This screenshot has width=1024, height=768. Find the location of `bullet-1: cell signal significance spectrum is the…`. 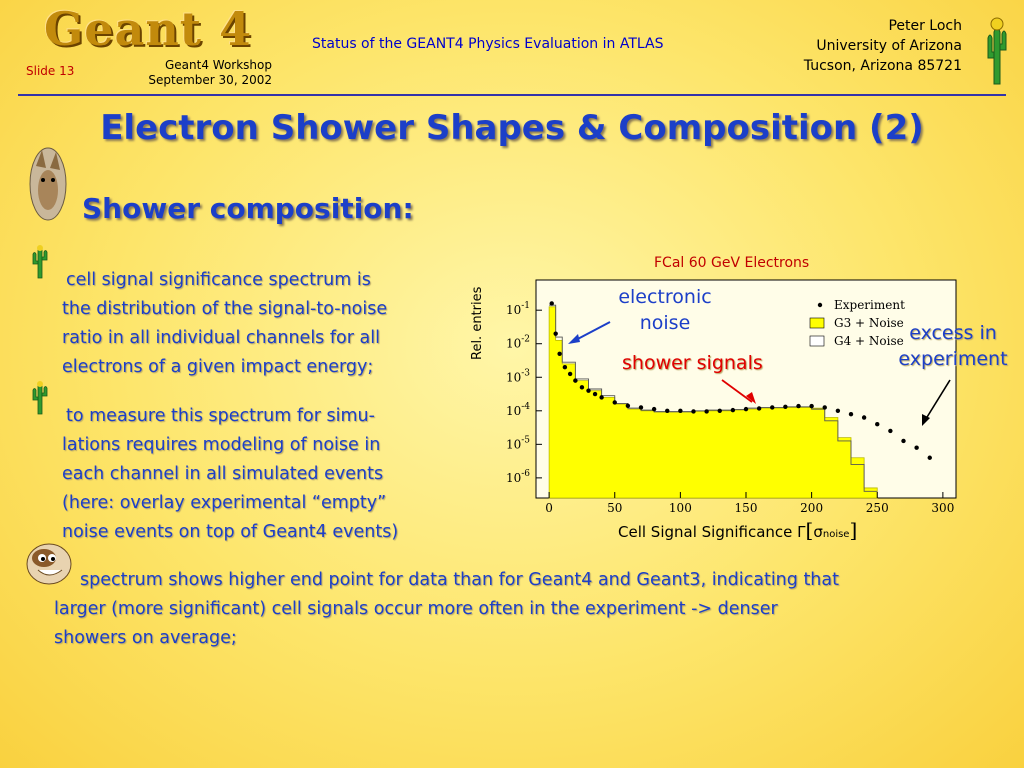

bullet-1: cell signal significance spectrum is the… is located at coordinates (267, 324).